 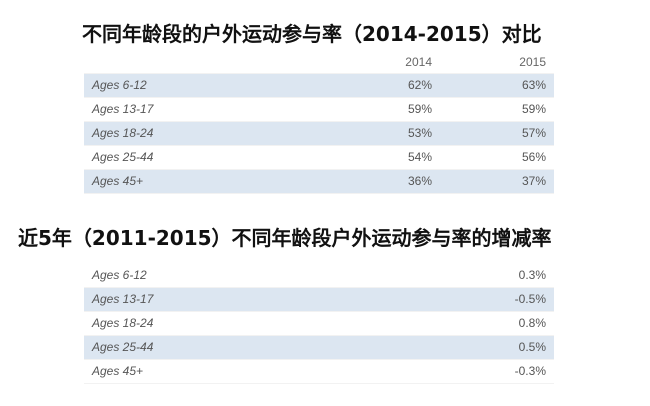 I want to click on table-1-header-row: 2014 2015, so click(x=319, y=63).